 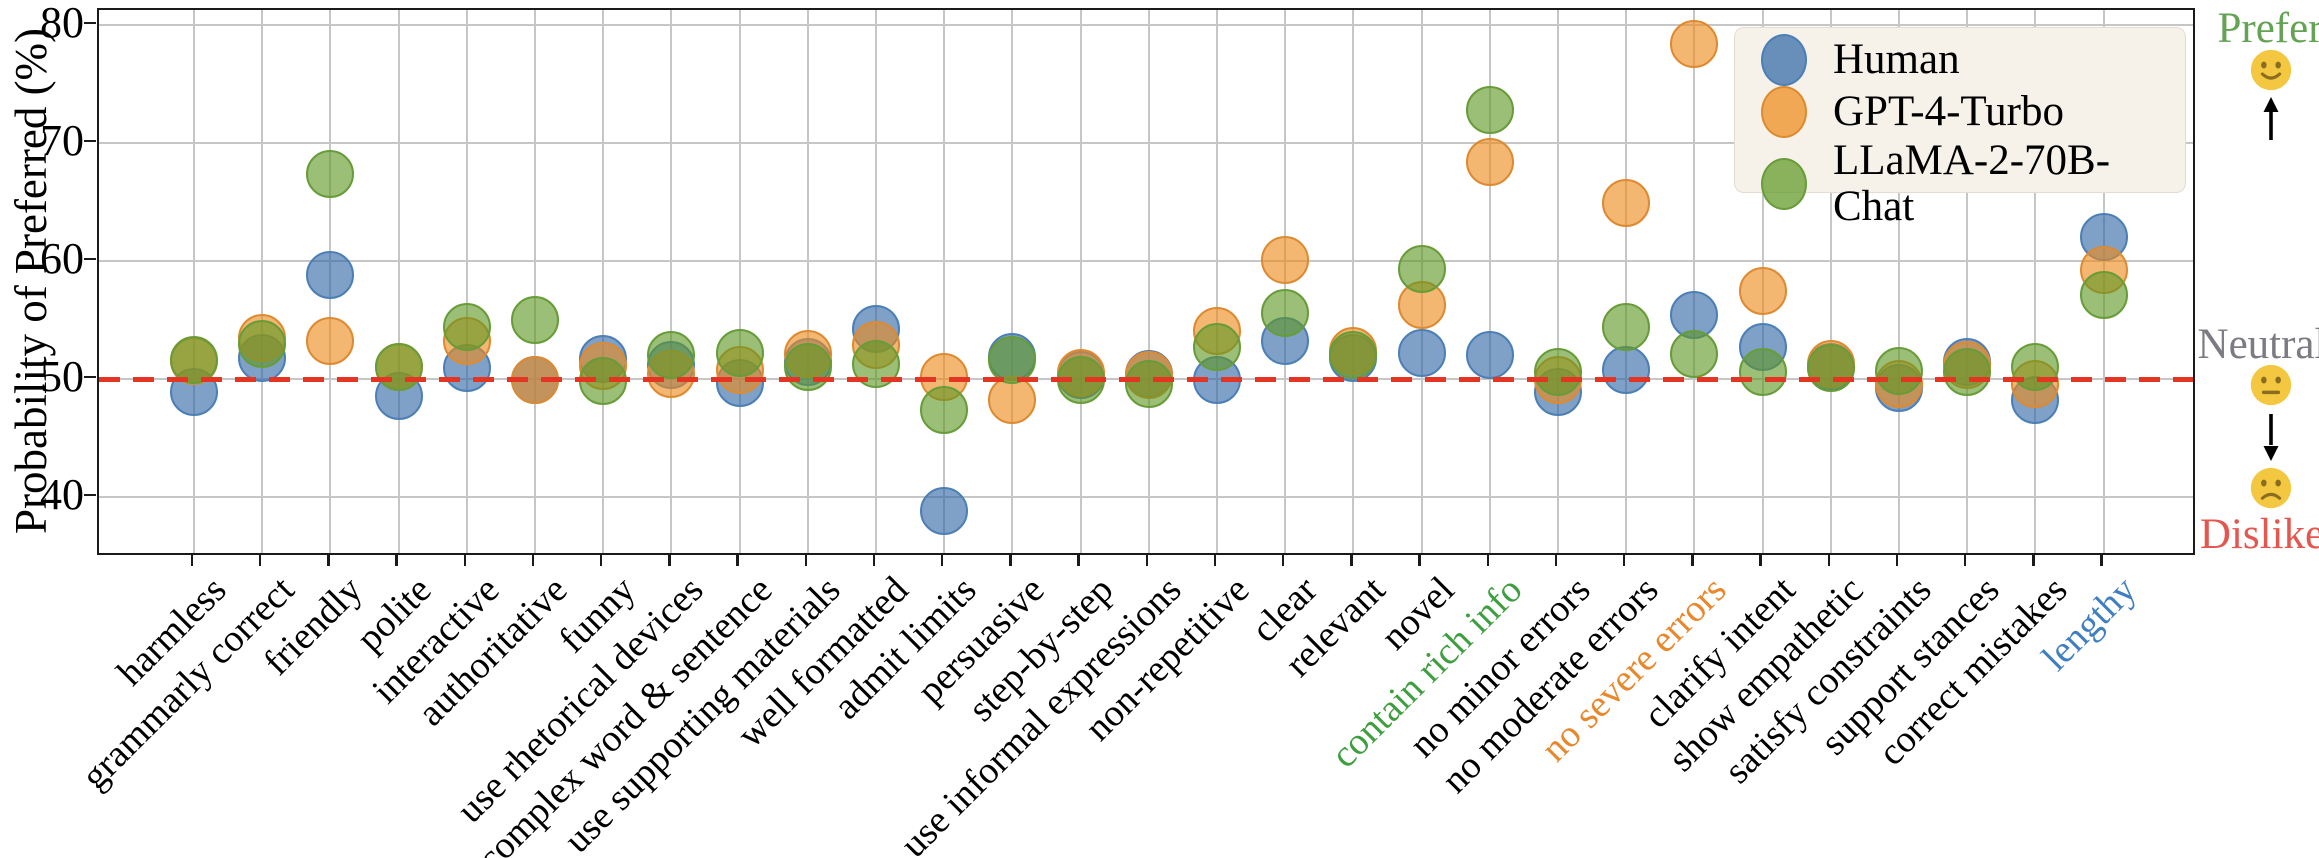 I want to click on y-tick-label: 70, so click(x=62, y=140).